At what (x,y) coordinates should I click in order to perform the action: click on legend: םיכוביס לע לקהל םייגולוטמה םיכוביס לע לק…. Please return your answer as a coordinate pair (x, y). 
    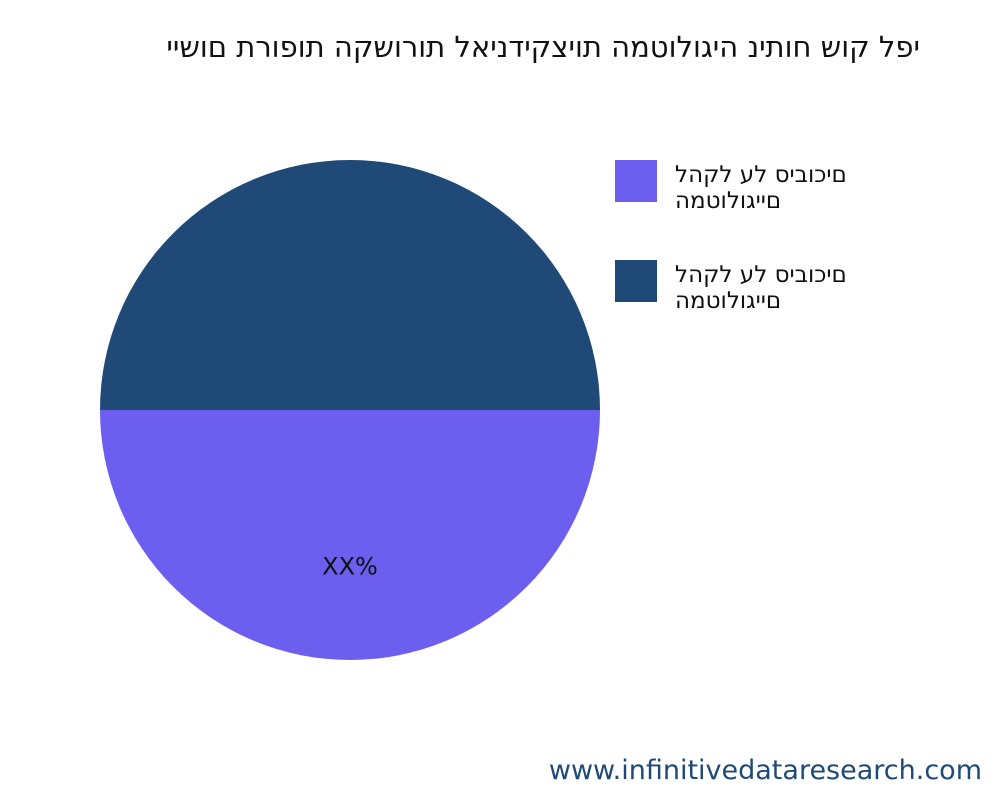
    Looking at the image, I should click on (780, 260).